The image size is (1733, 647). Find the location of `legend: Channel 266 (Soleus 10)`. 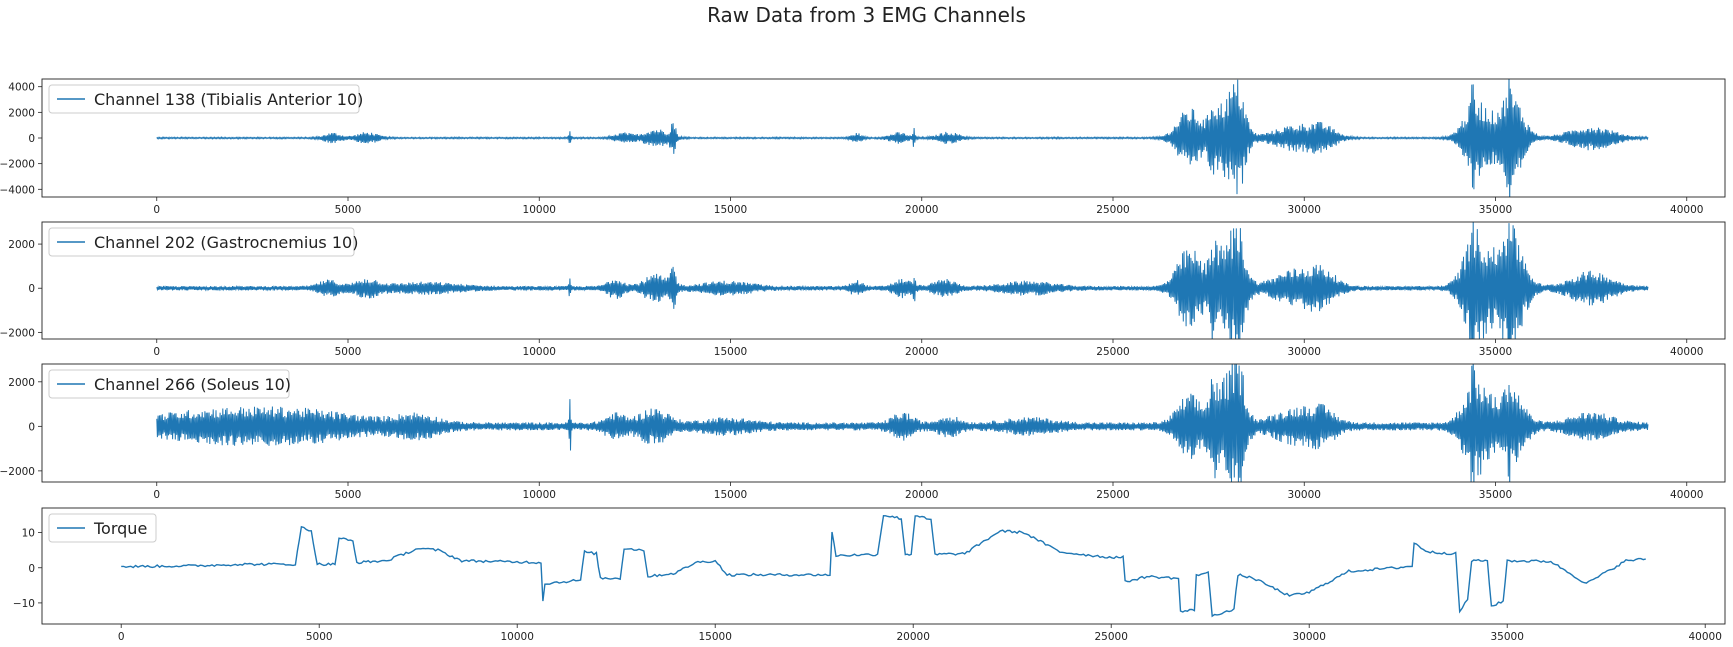

legend: Channel 266 (Soleus 10) is located at coordinates (169, 384).